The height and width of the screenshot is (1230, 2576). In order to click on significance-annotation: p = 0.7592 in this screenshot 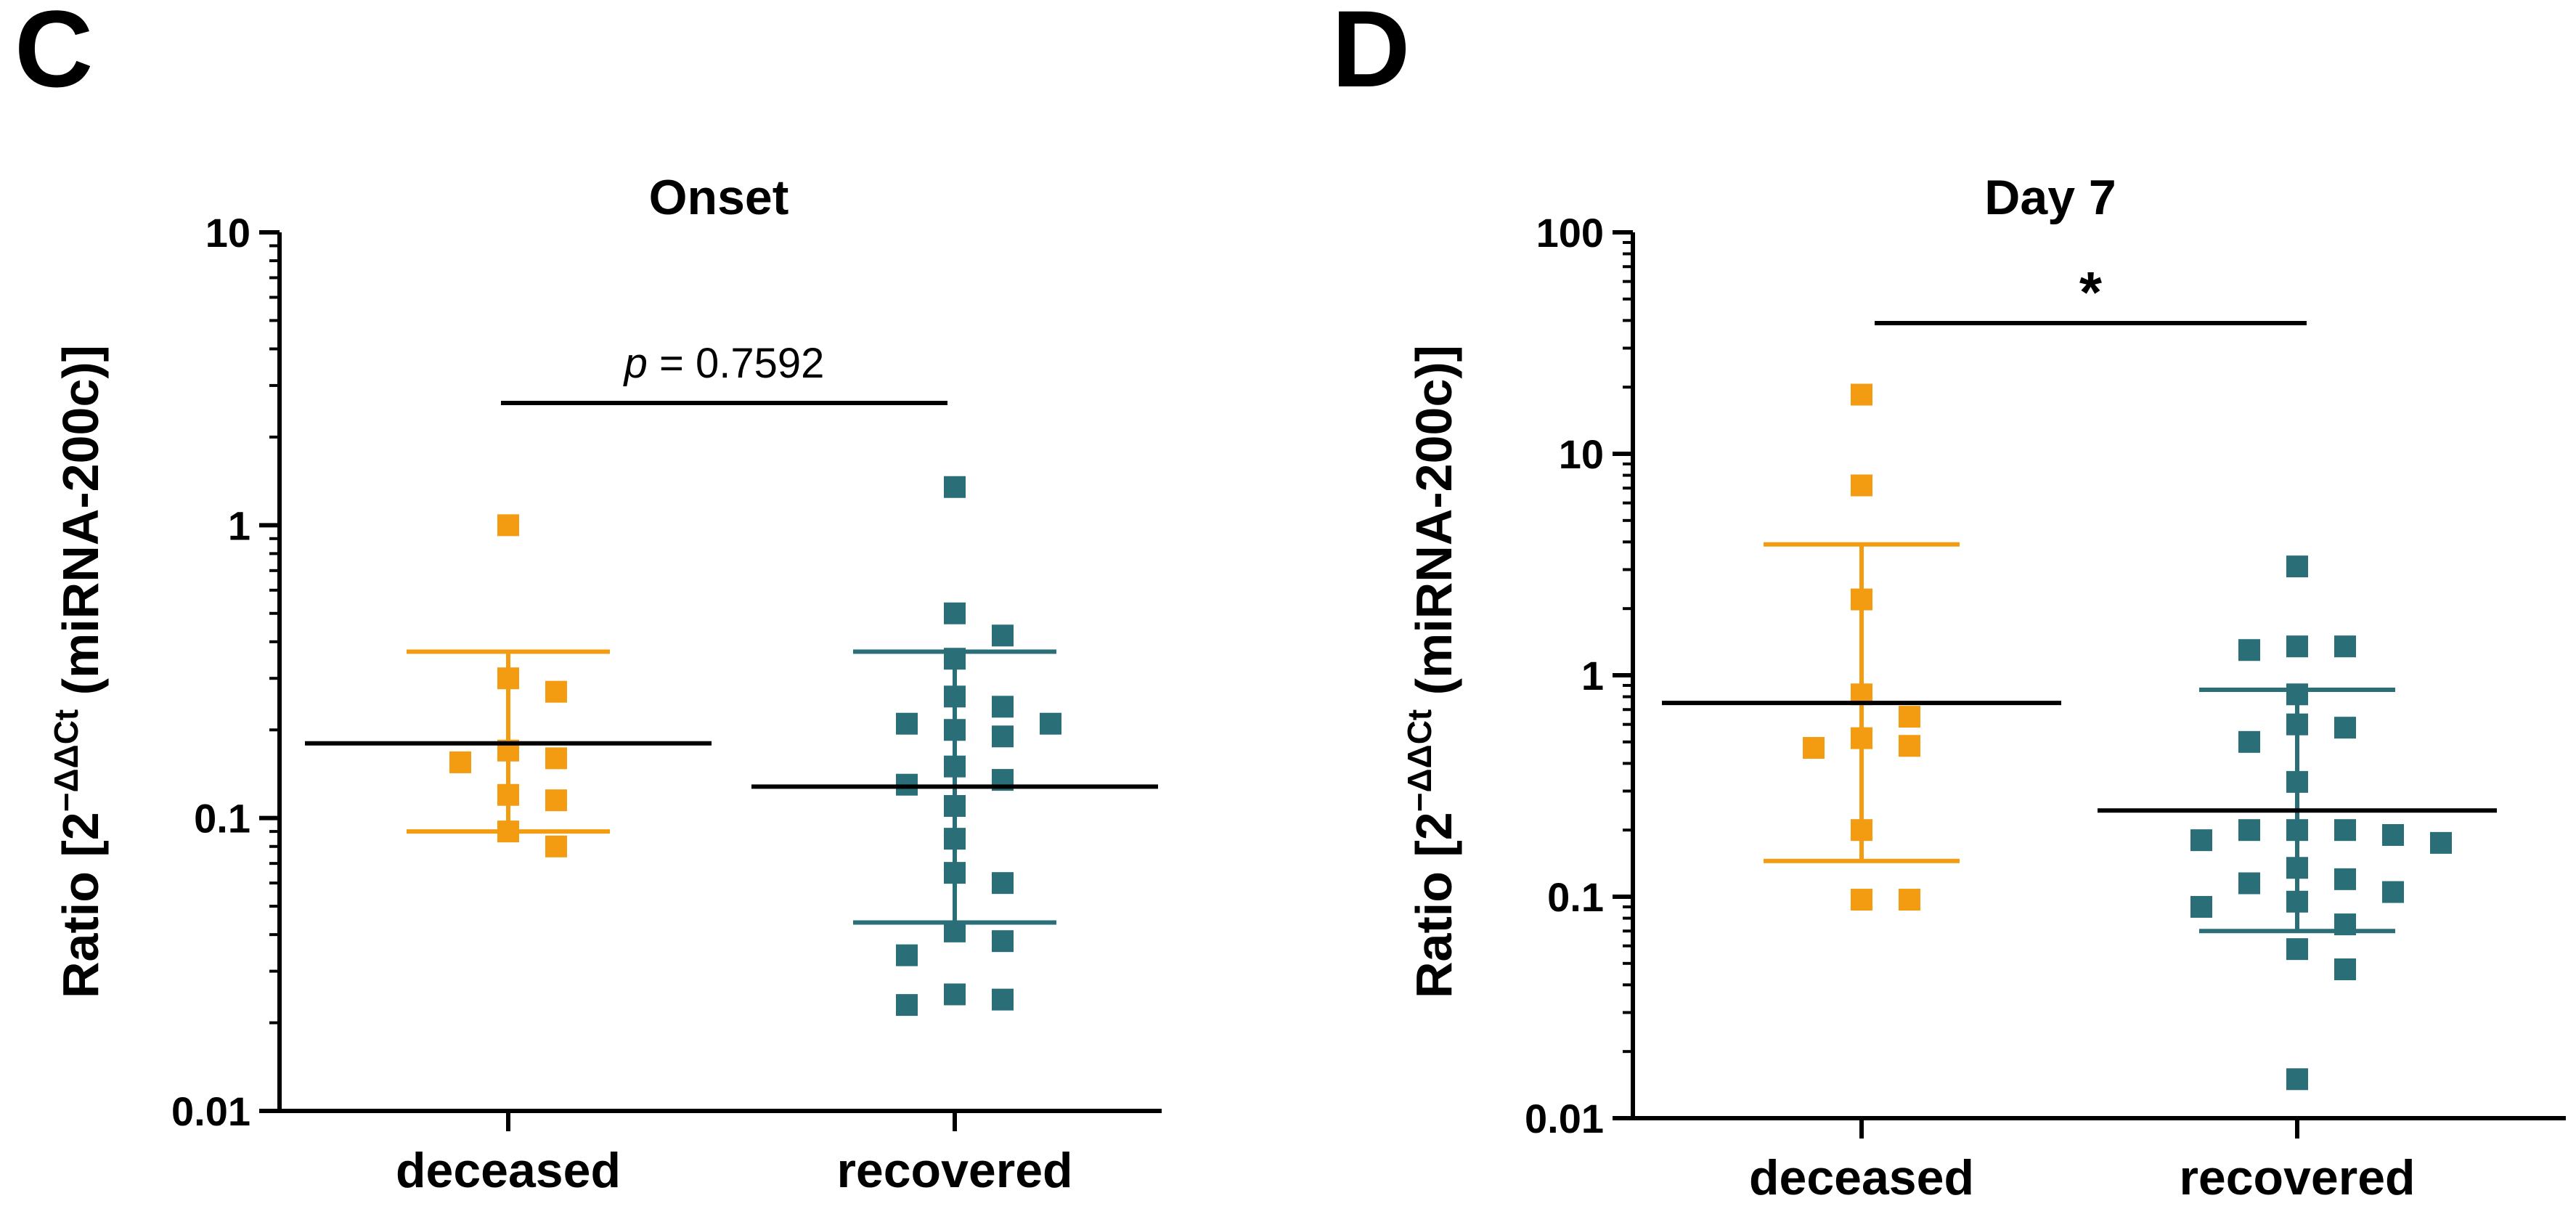, I will do `click(724, 363)`.